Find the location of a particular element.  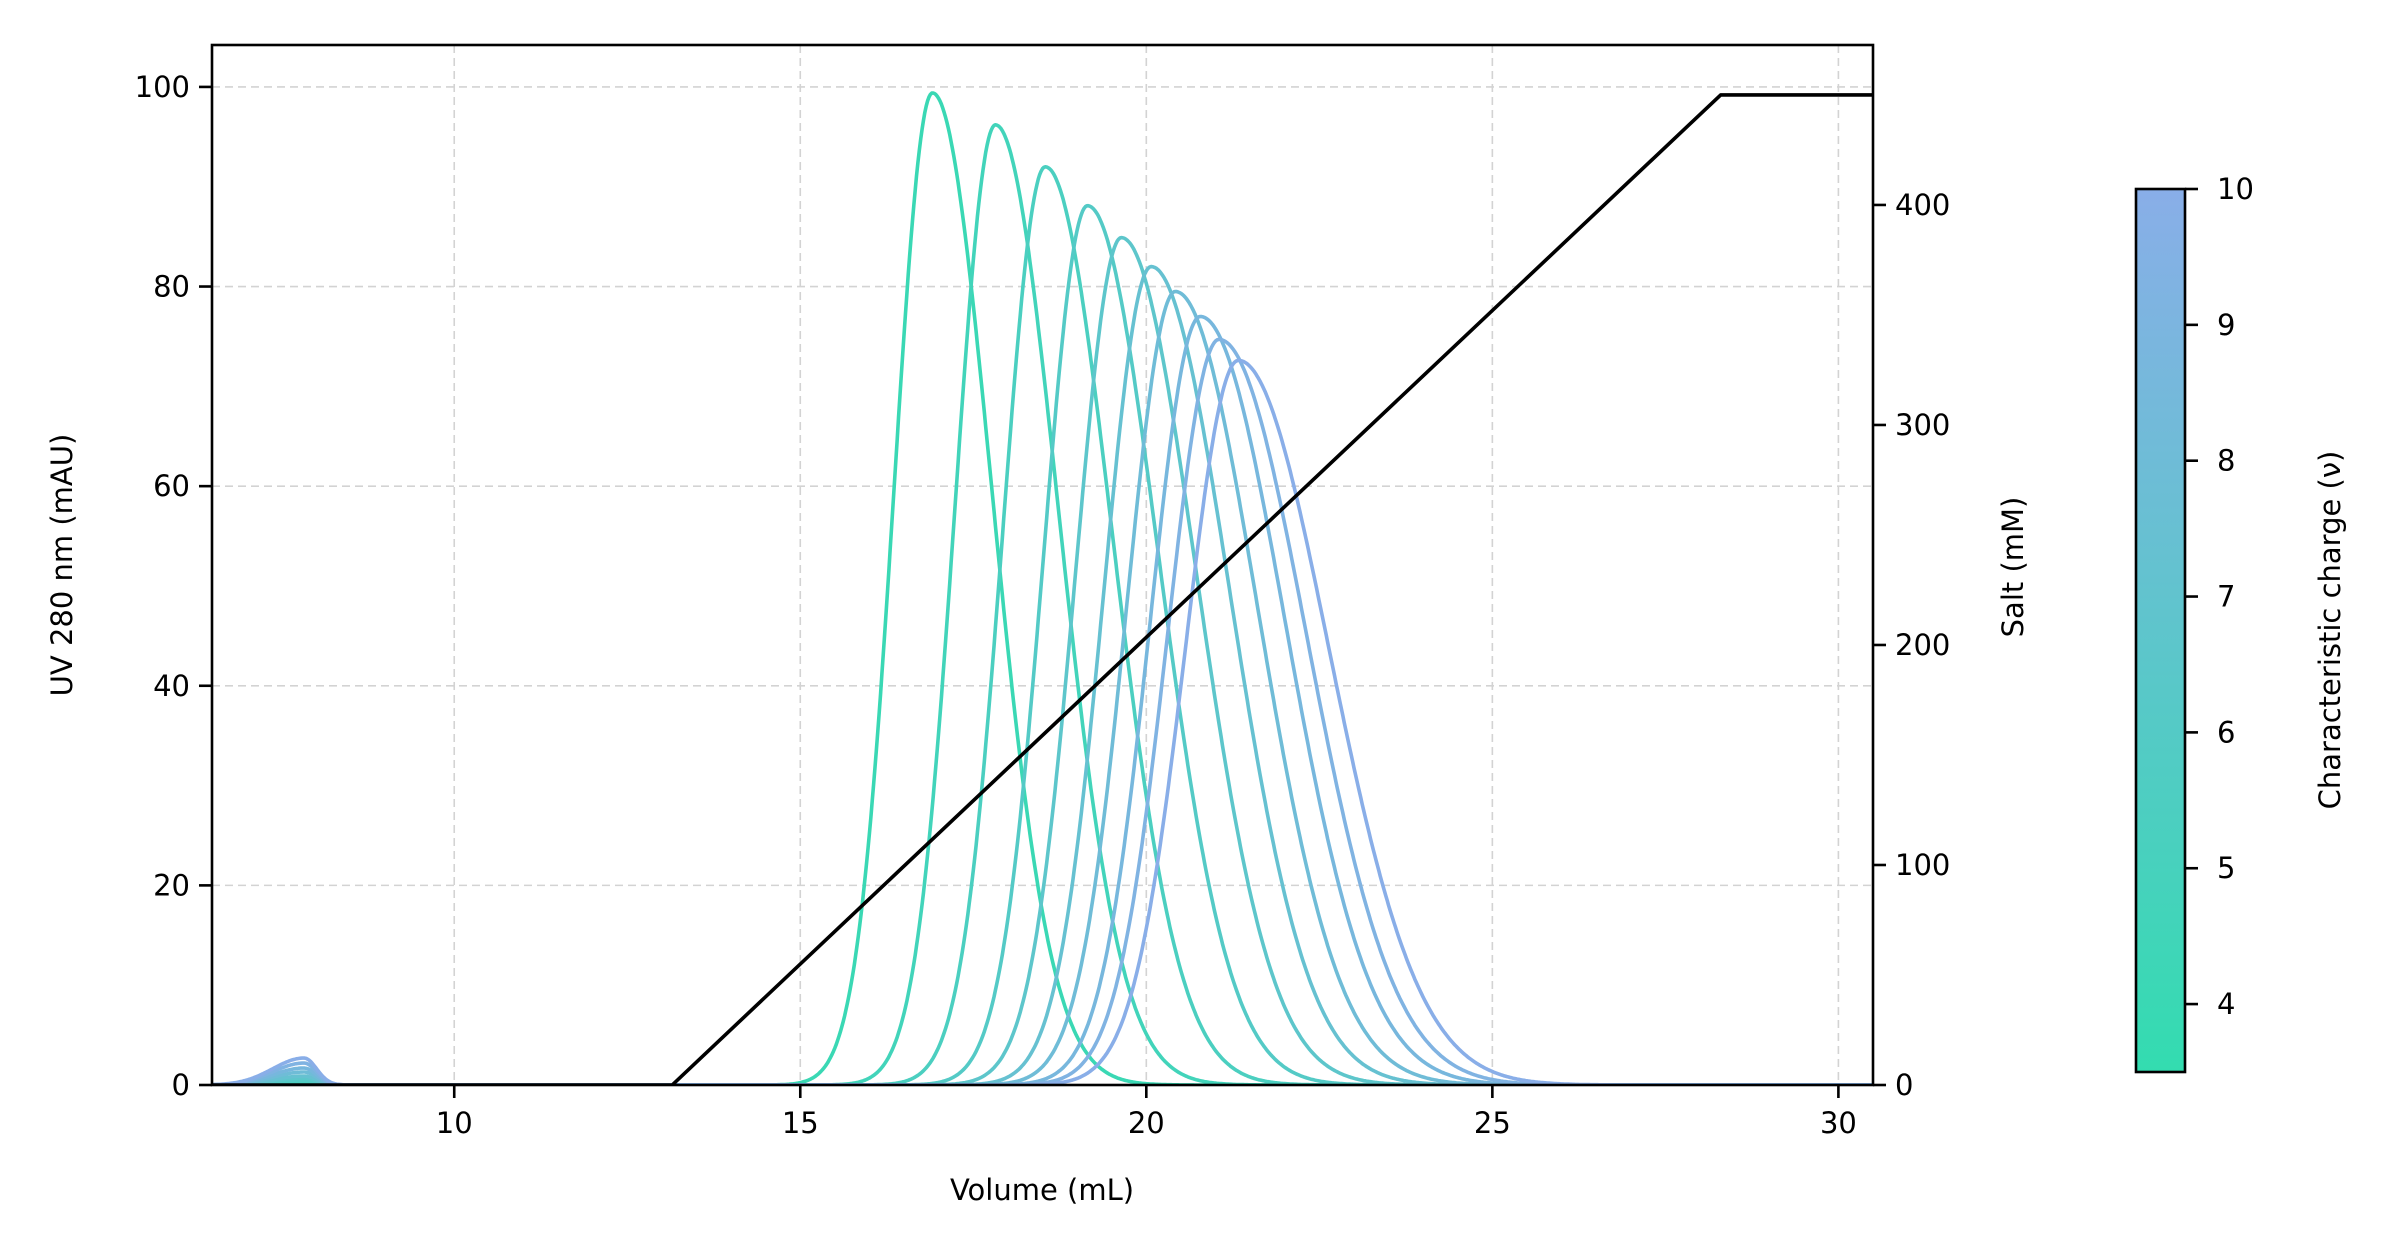

y2-tick-label: 0 is located at coordinates (1904, 1085).